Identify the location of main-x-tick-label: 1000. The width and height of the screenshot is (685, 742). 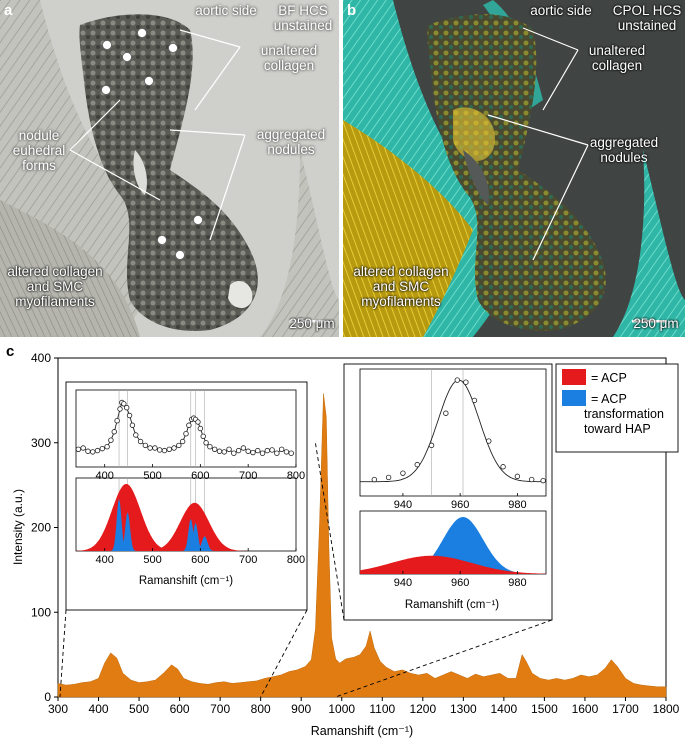
(341, 709).